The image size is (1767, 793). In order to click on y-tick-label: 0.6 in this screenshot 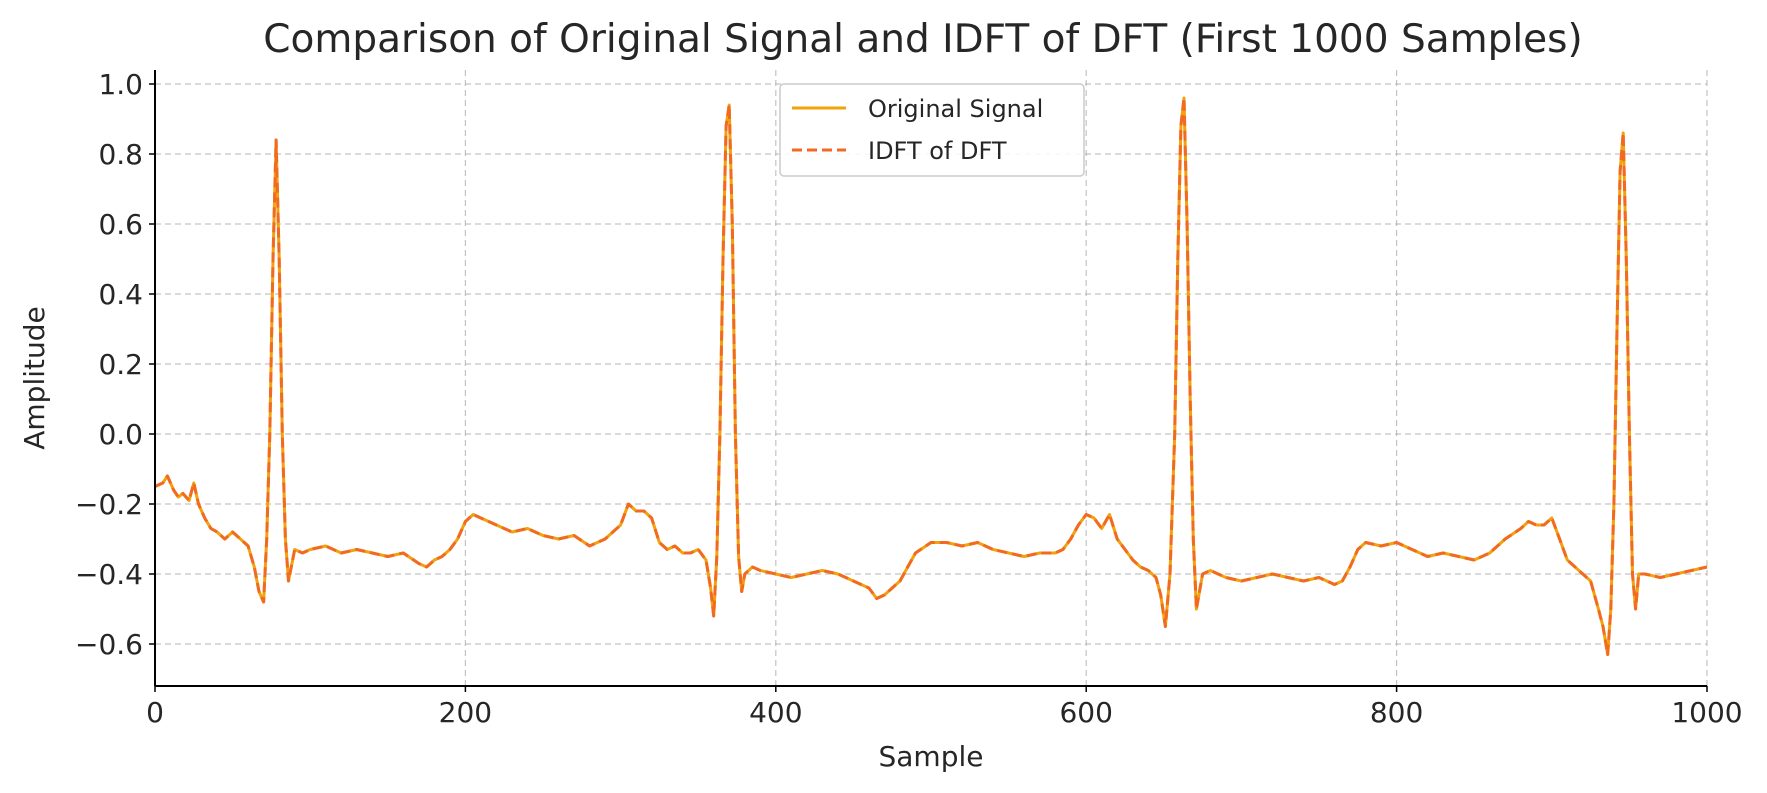, I will do `click(120, 224)`.